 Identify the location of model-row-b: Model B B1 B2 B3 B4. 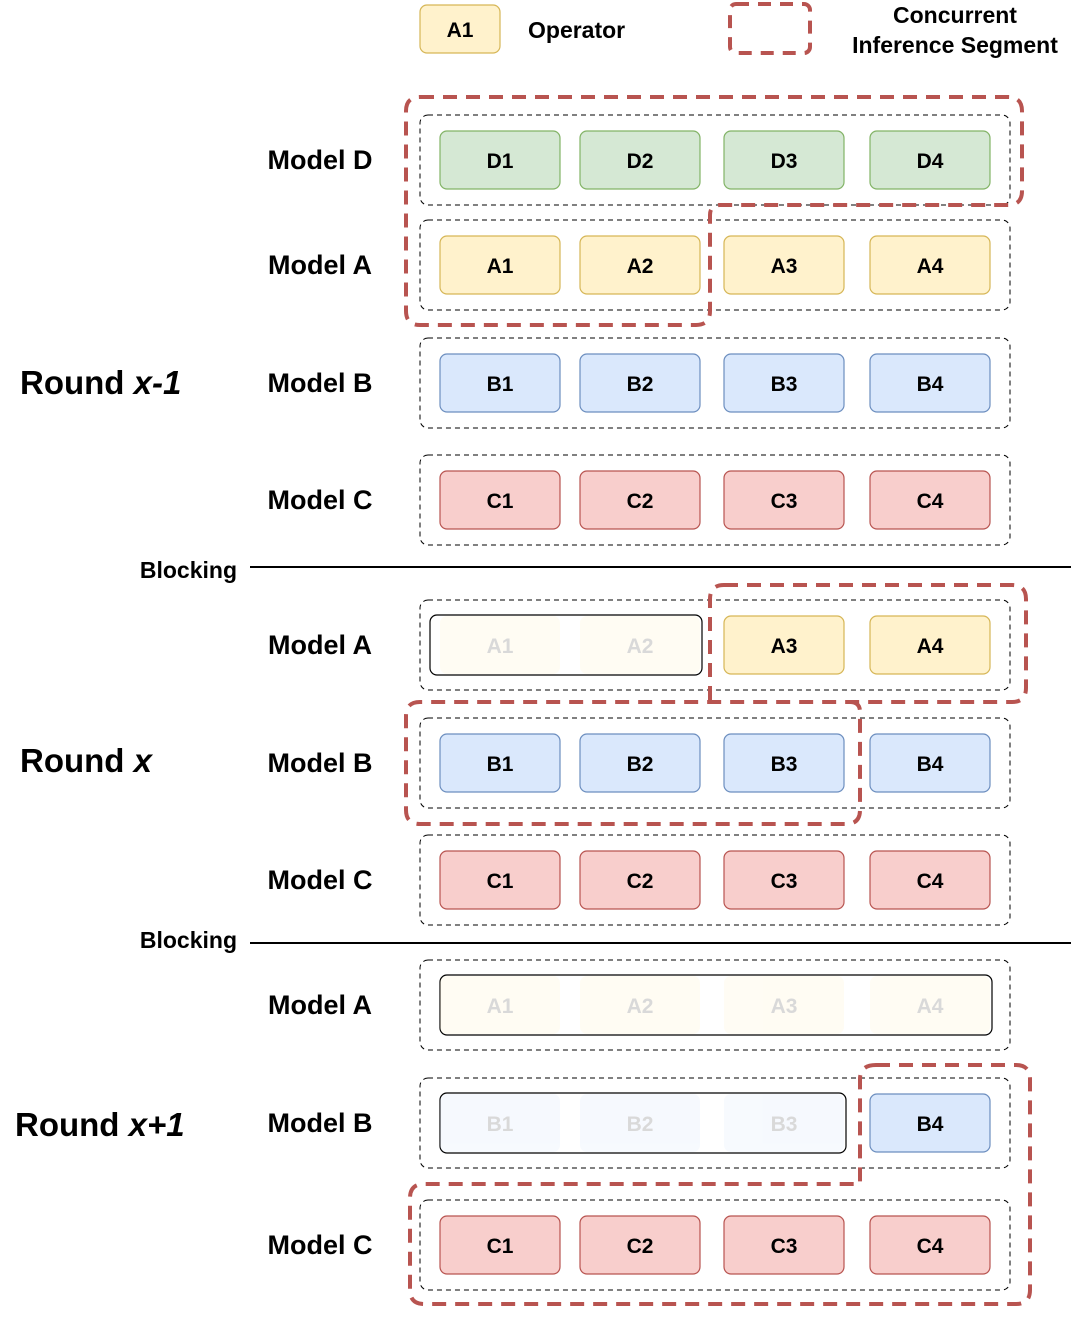
(639, 1123).